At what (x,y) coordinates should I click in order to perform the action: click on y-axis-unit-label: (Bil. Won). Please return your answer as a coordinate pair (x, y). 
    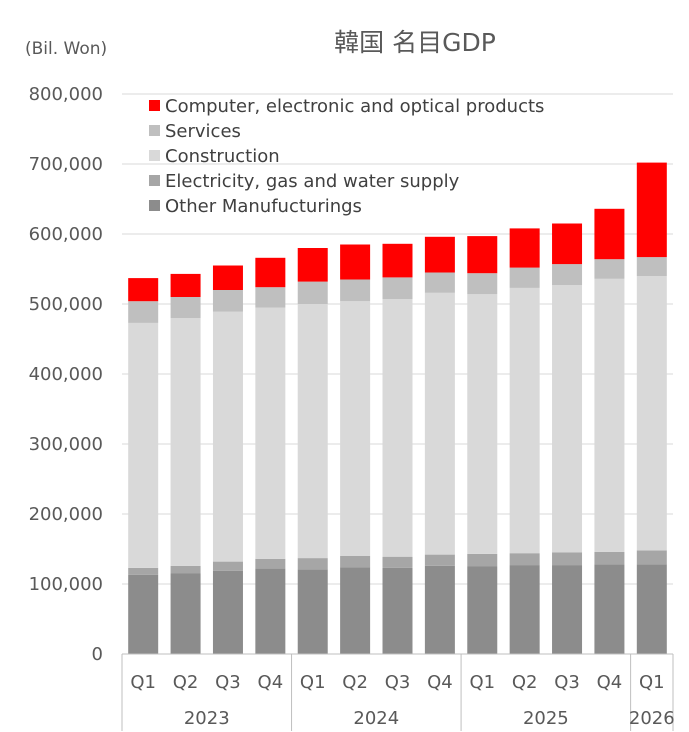
    Looking at the image, I should click on (66, 49).